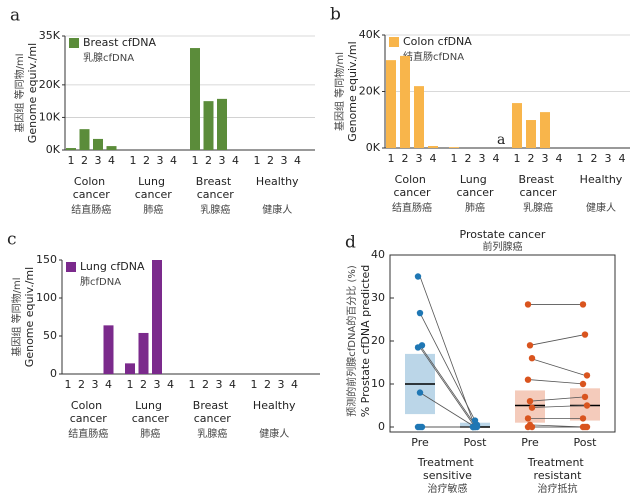  I want to click on chart-title: Prostate cancer, so click(503, 234).